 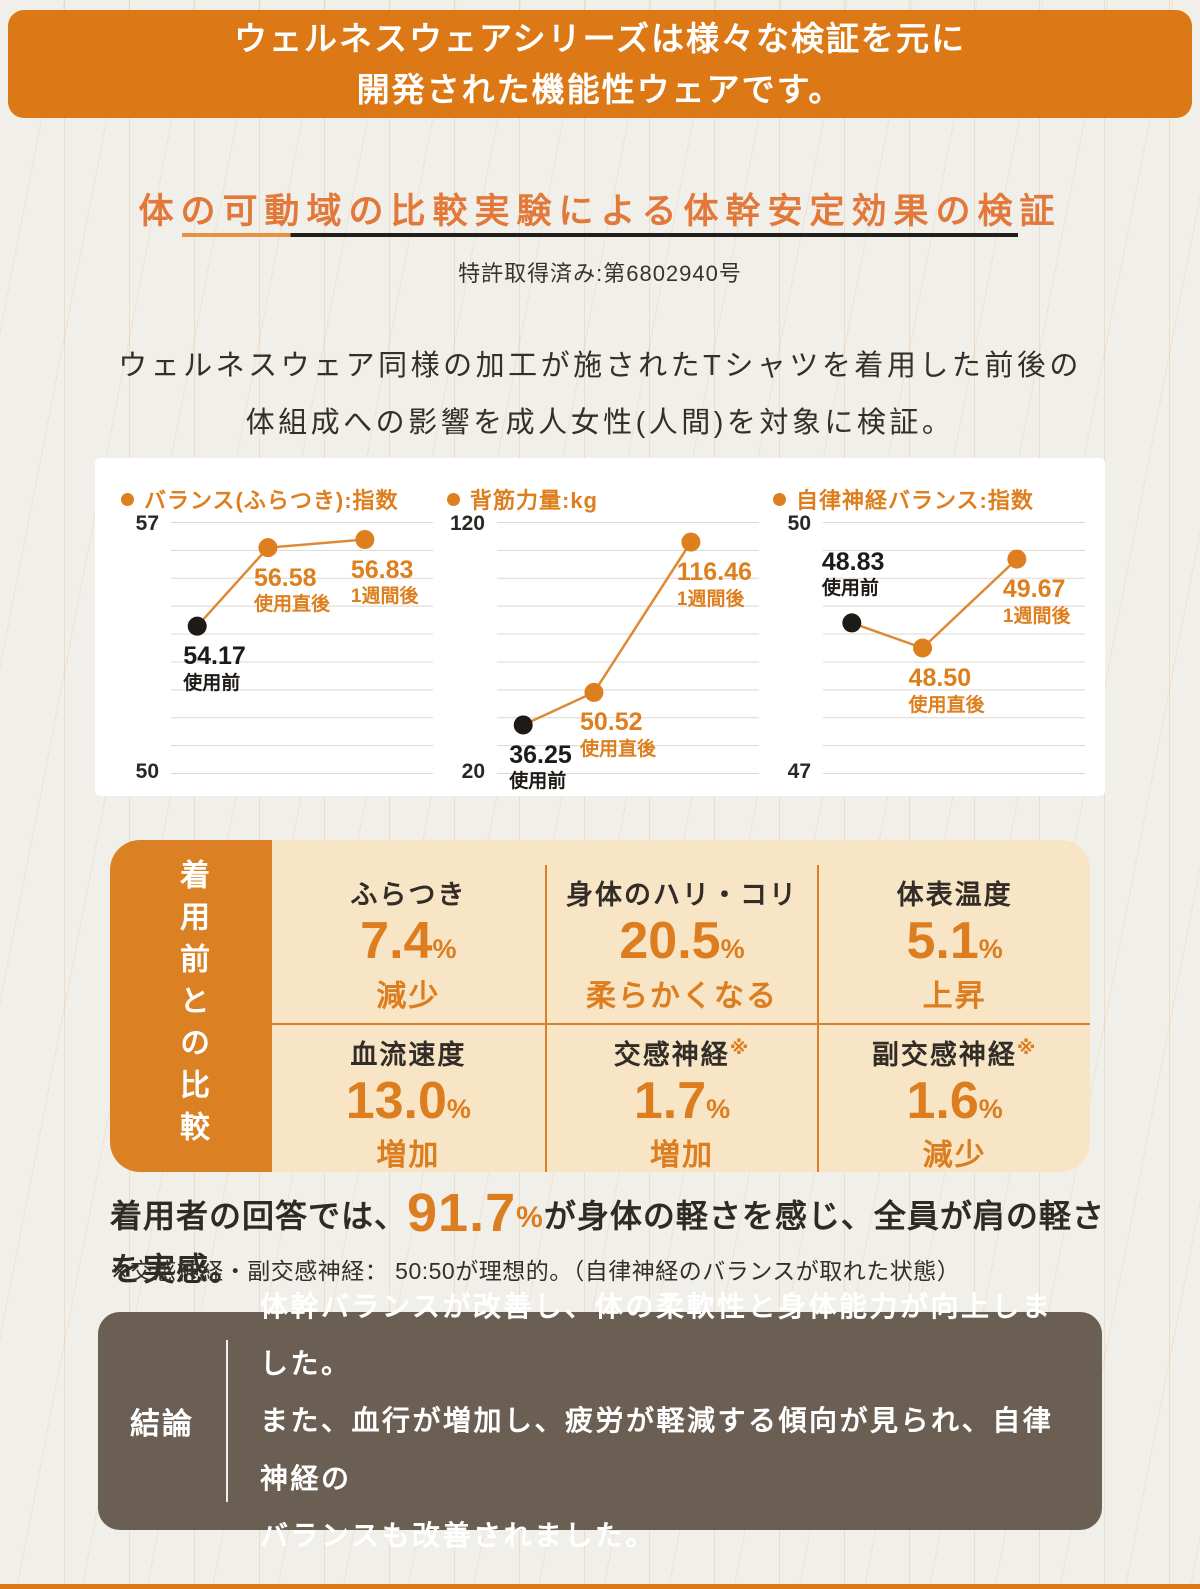 What do you see at coordinates (408, 1054) in the screenshot?
I see `cell-label: 血流速度` at bounding box center [408, 1054].